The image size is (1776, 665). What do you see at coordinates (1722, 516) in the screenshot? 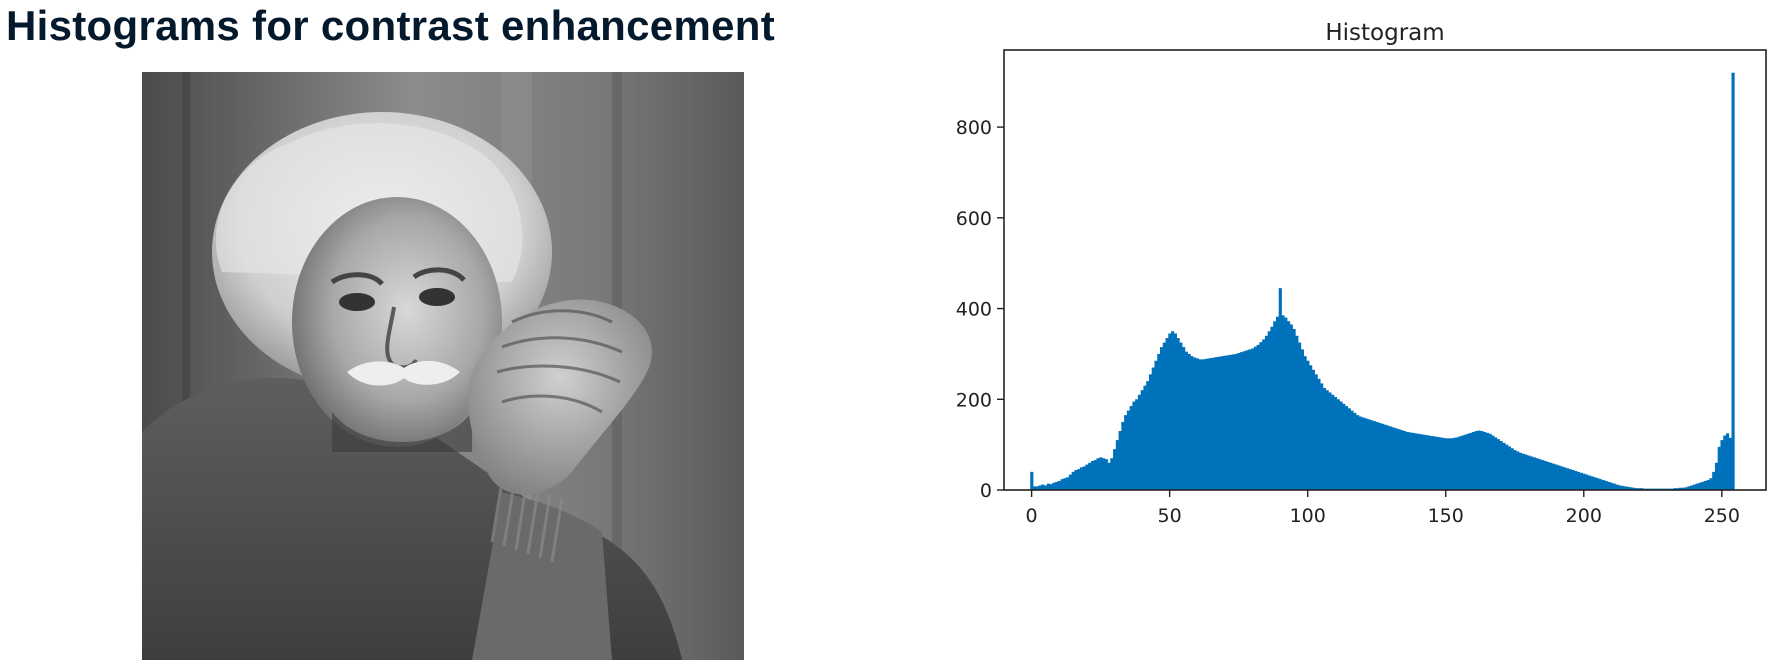
I see `x-tick-label: 250` at bounding box center [1722, 516].